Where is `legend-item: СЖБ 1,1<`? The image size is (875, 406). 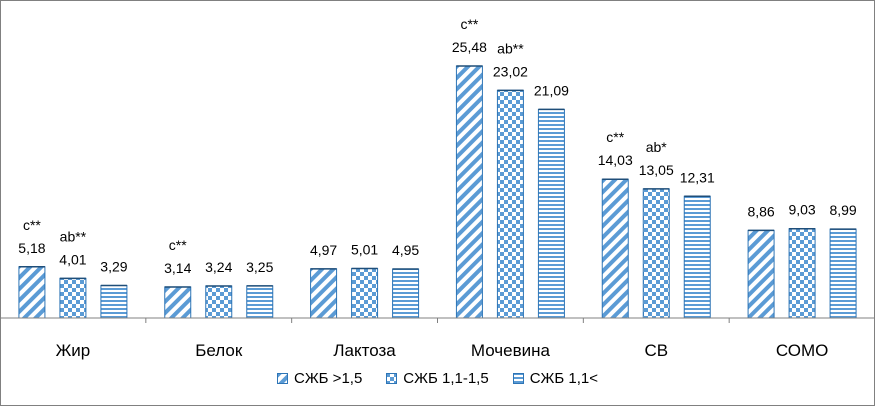 legend-item: СЖБ 1,1< is located at coordinates (555, 378).